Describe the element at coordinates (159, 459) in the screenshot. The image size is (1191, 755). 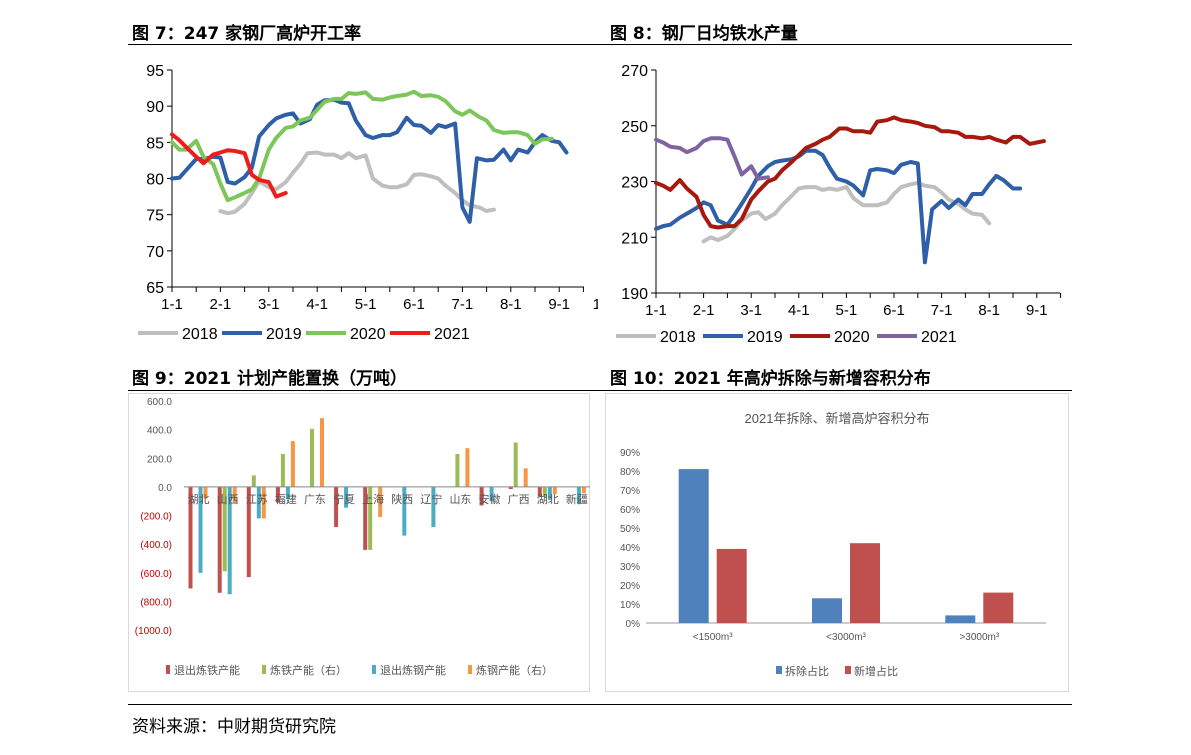
I see `fig9-y-tick-label: 200.0` at that location.